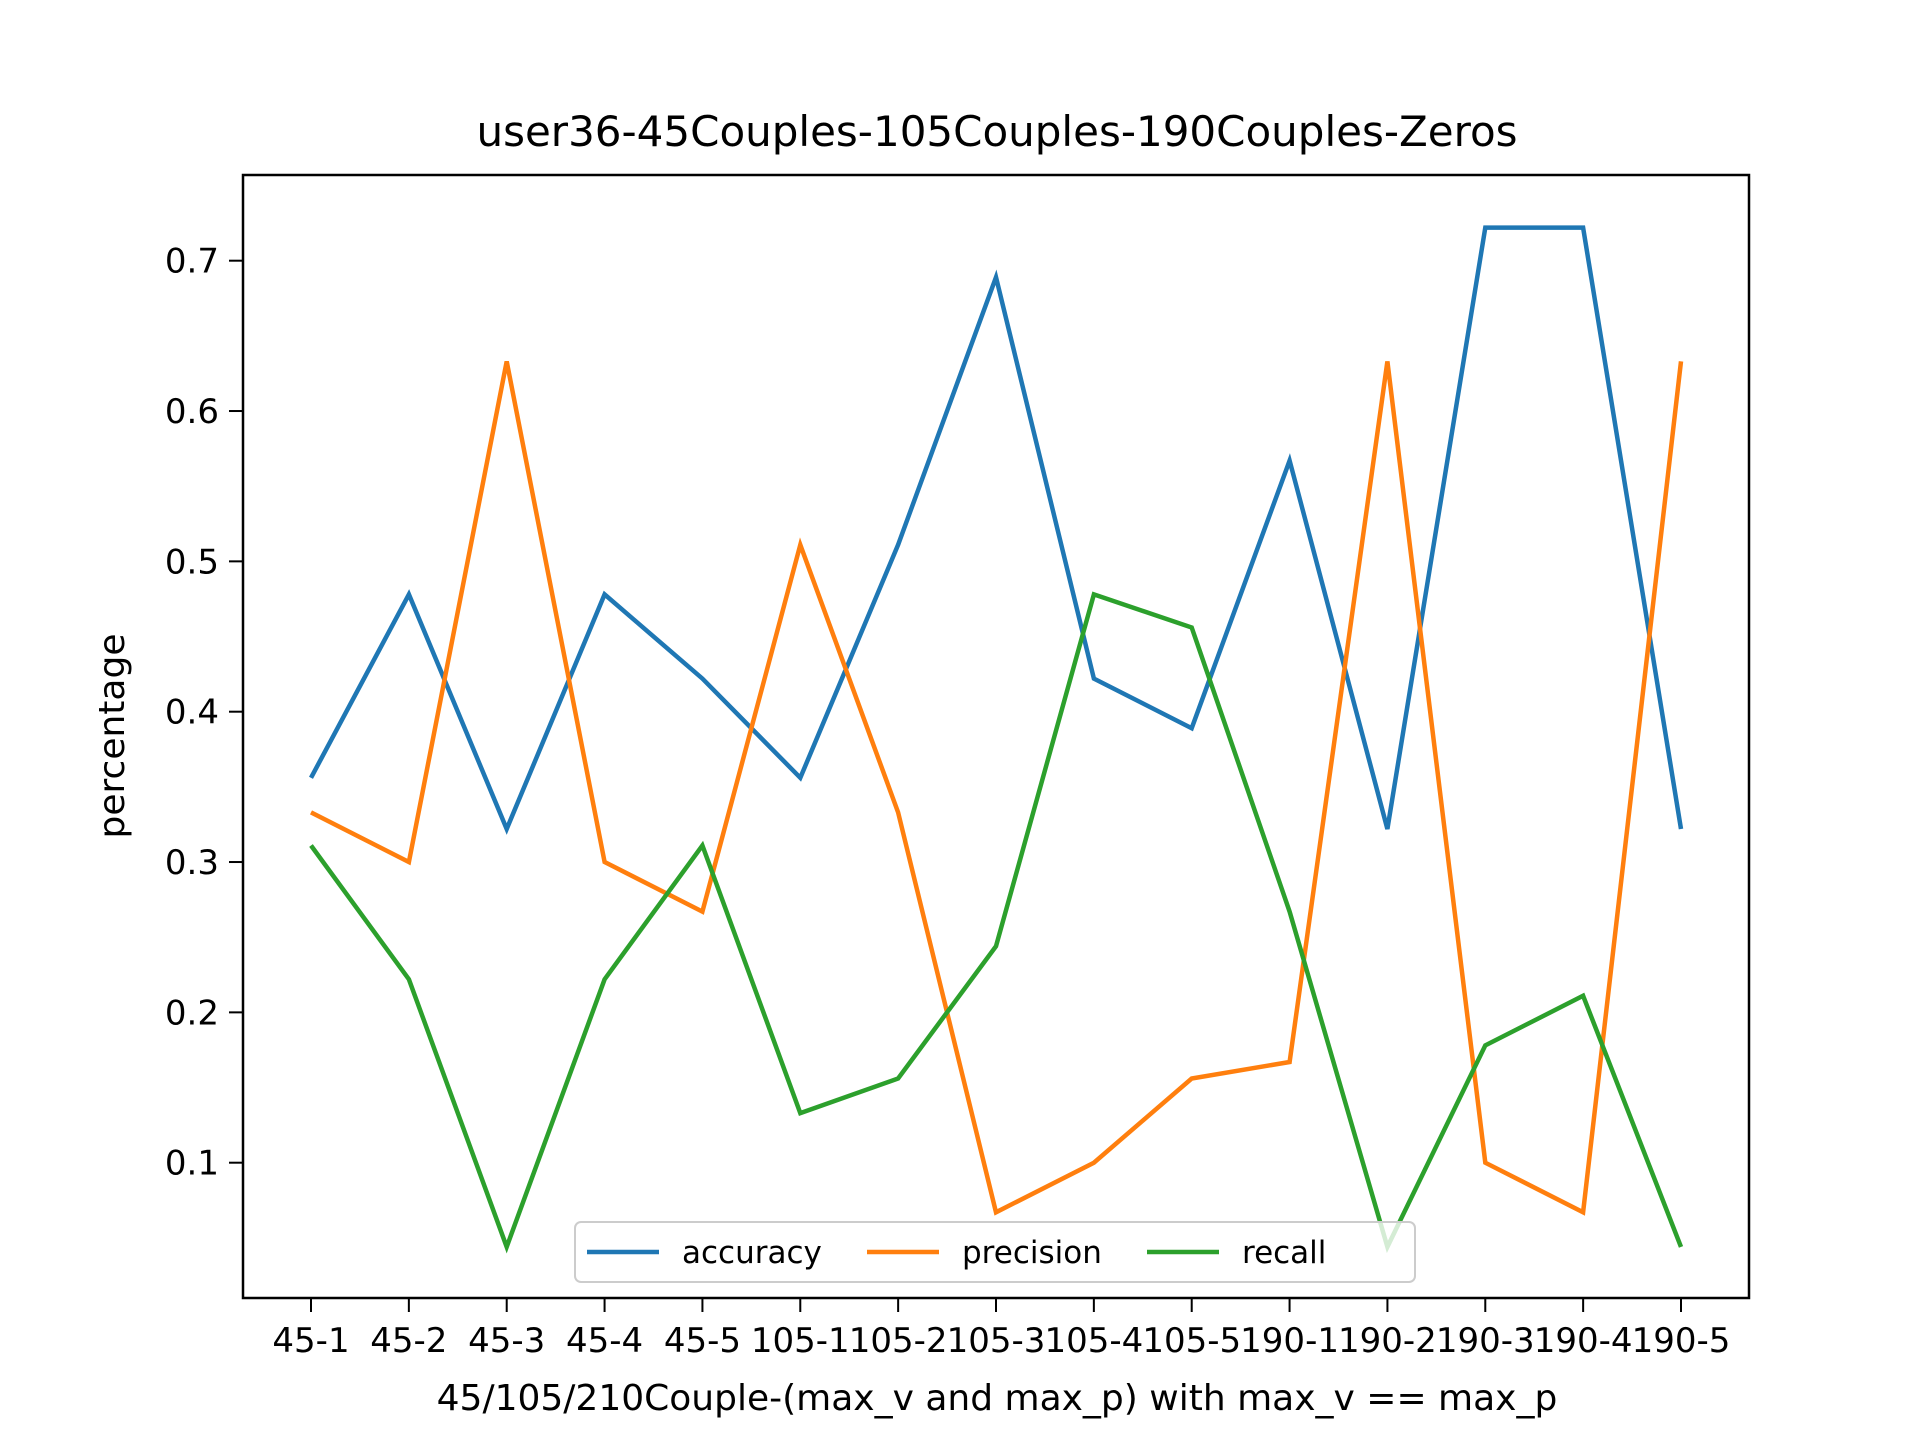 The width and height of the screenshot is (1920, 1445). I want to click on x-tick-label: 190-4, so click(1583, 1341).